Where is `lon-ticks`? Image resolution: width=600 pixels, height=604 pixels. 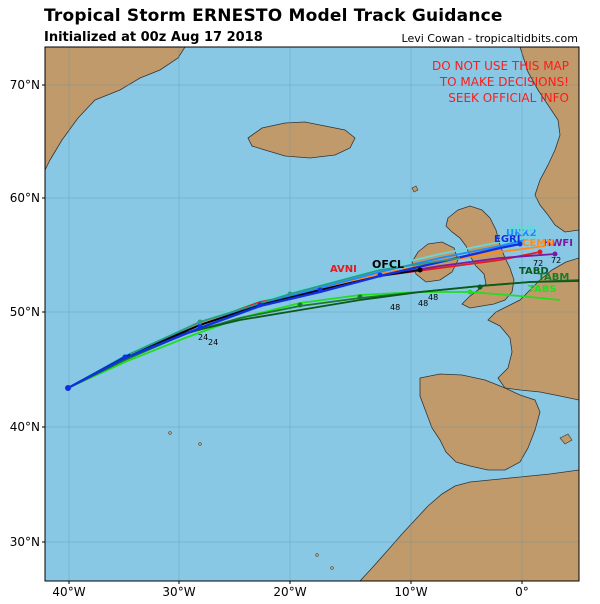 lon-ticks is located at coordinates (295, 582).